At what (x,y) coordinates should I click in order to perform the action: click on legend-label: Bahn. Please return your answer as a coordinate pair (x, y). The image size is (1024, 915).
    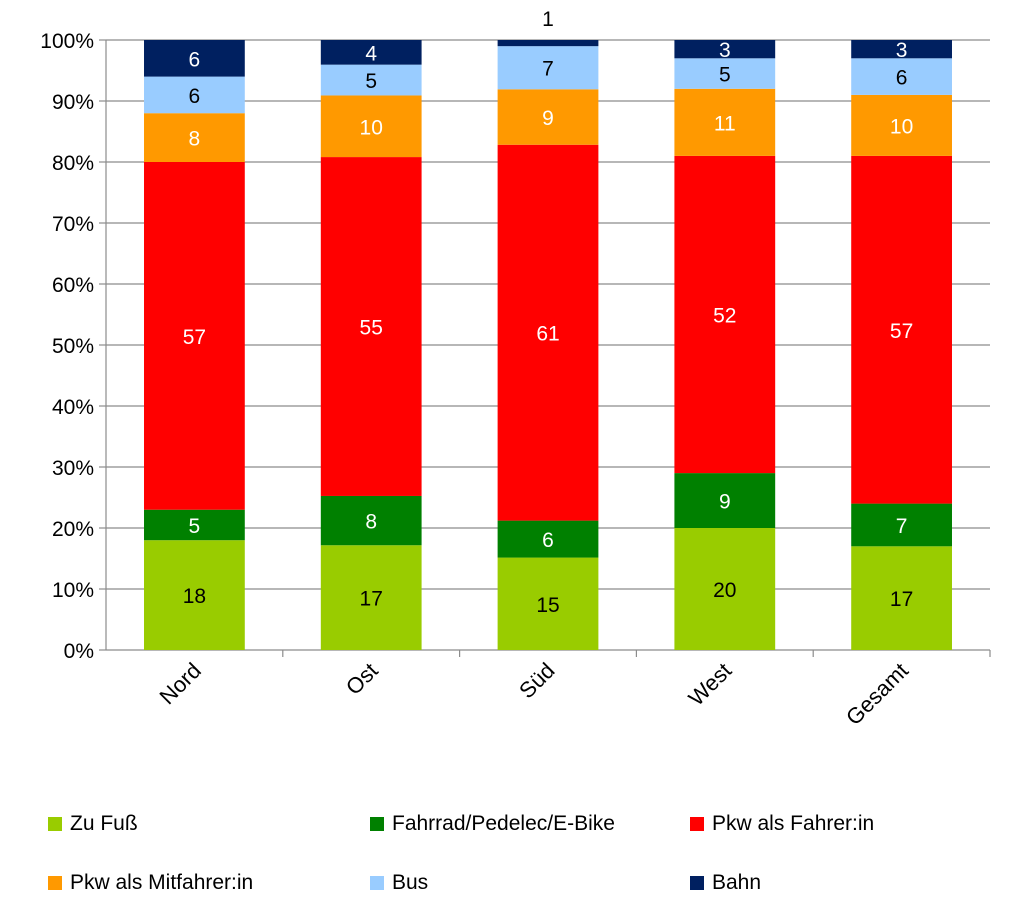
    Looking at the image, I should click on (737, 882).